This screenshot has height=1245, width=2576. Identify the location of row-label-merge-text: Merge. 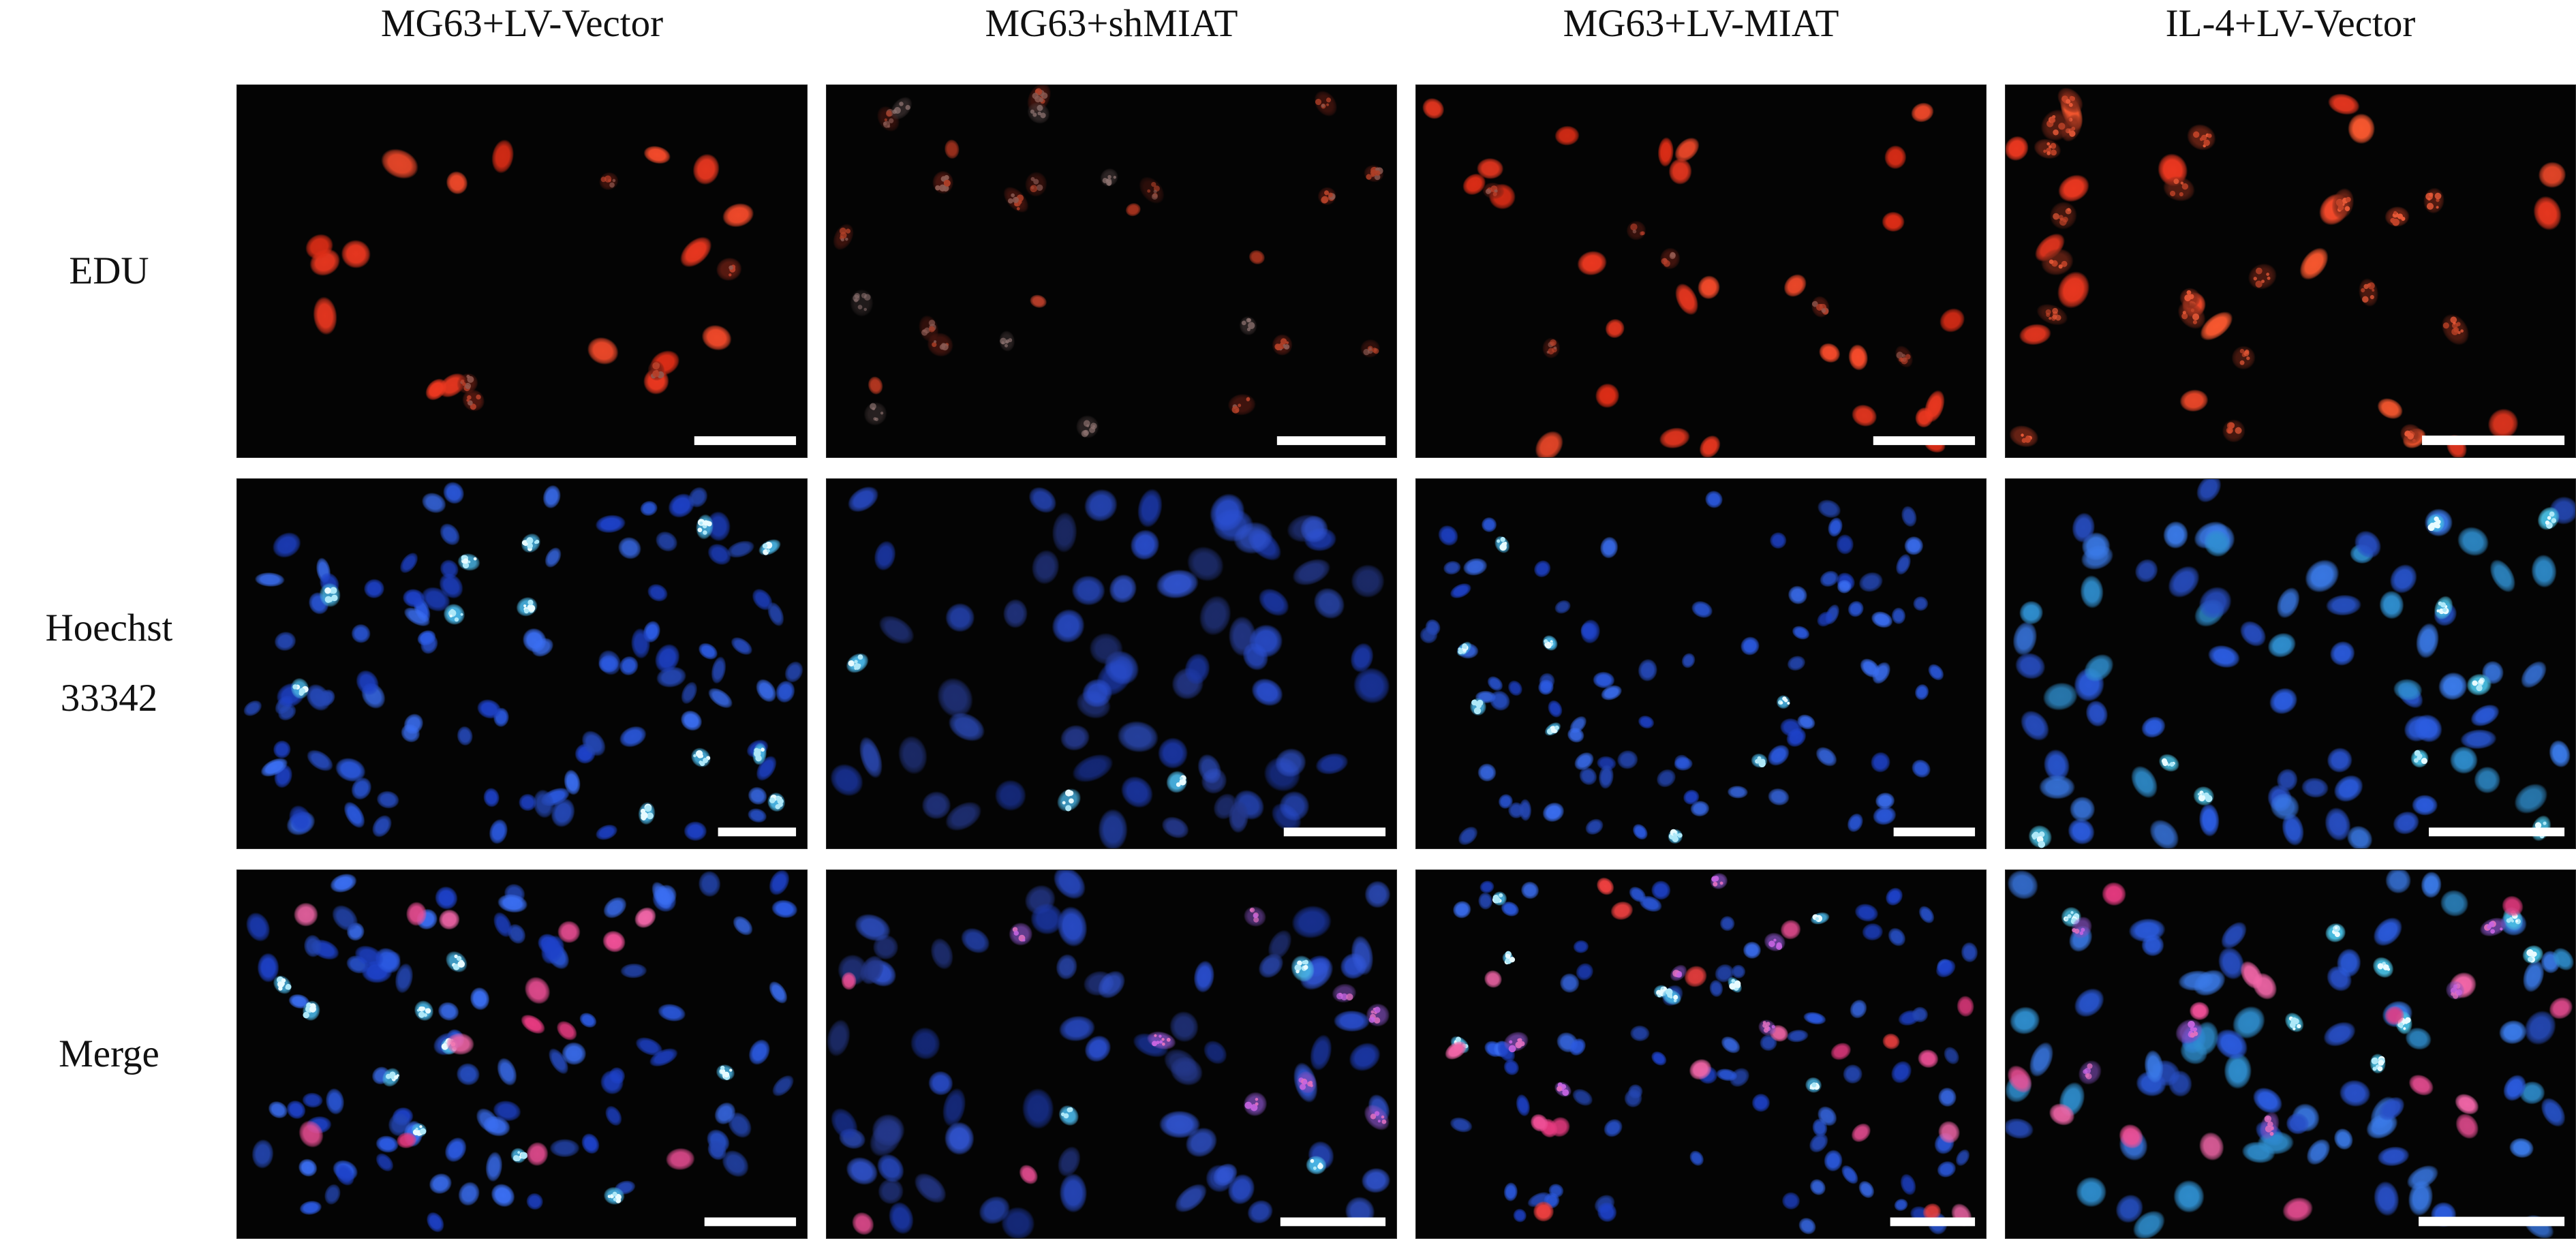
(109, 1053).